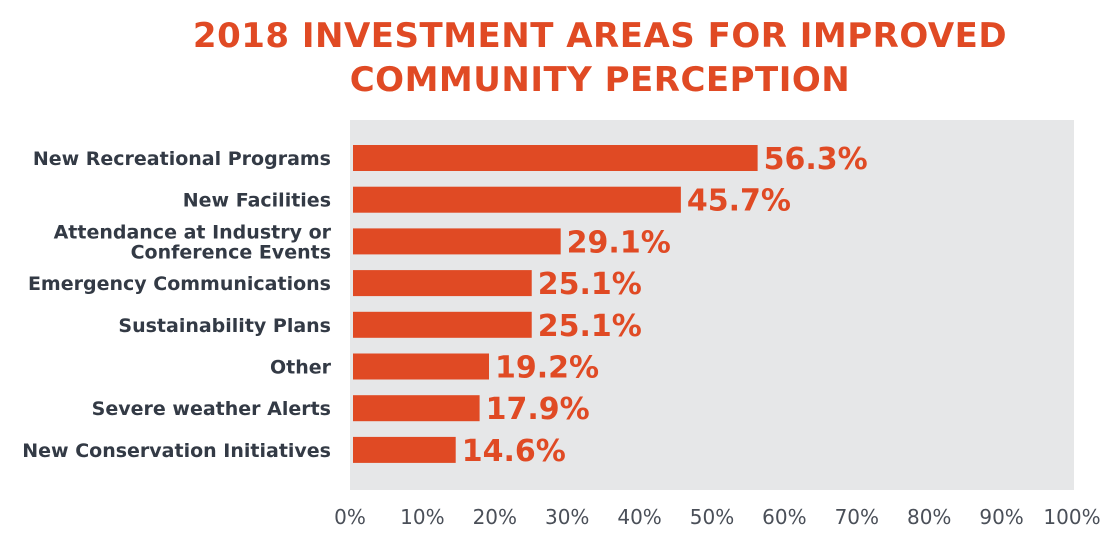  I want to click on x-tick-label-60: 60%, so click(784, 517).